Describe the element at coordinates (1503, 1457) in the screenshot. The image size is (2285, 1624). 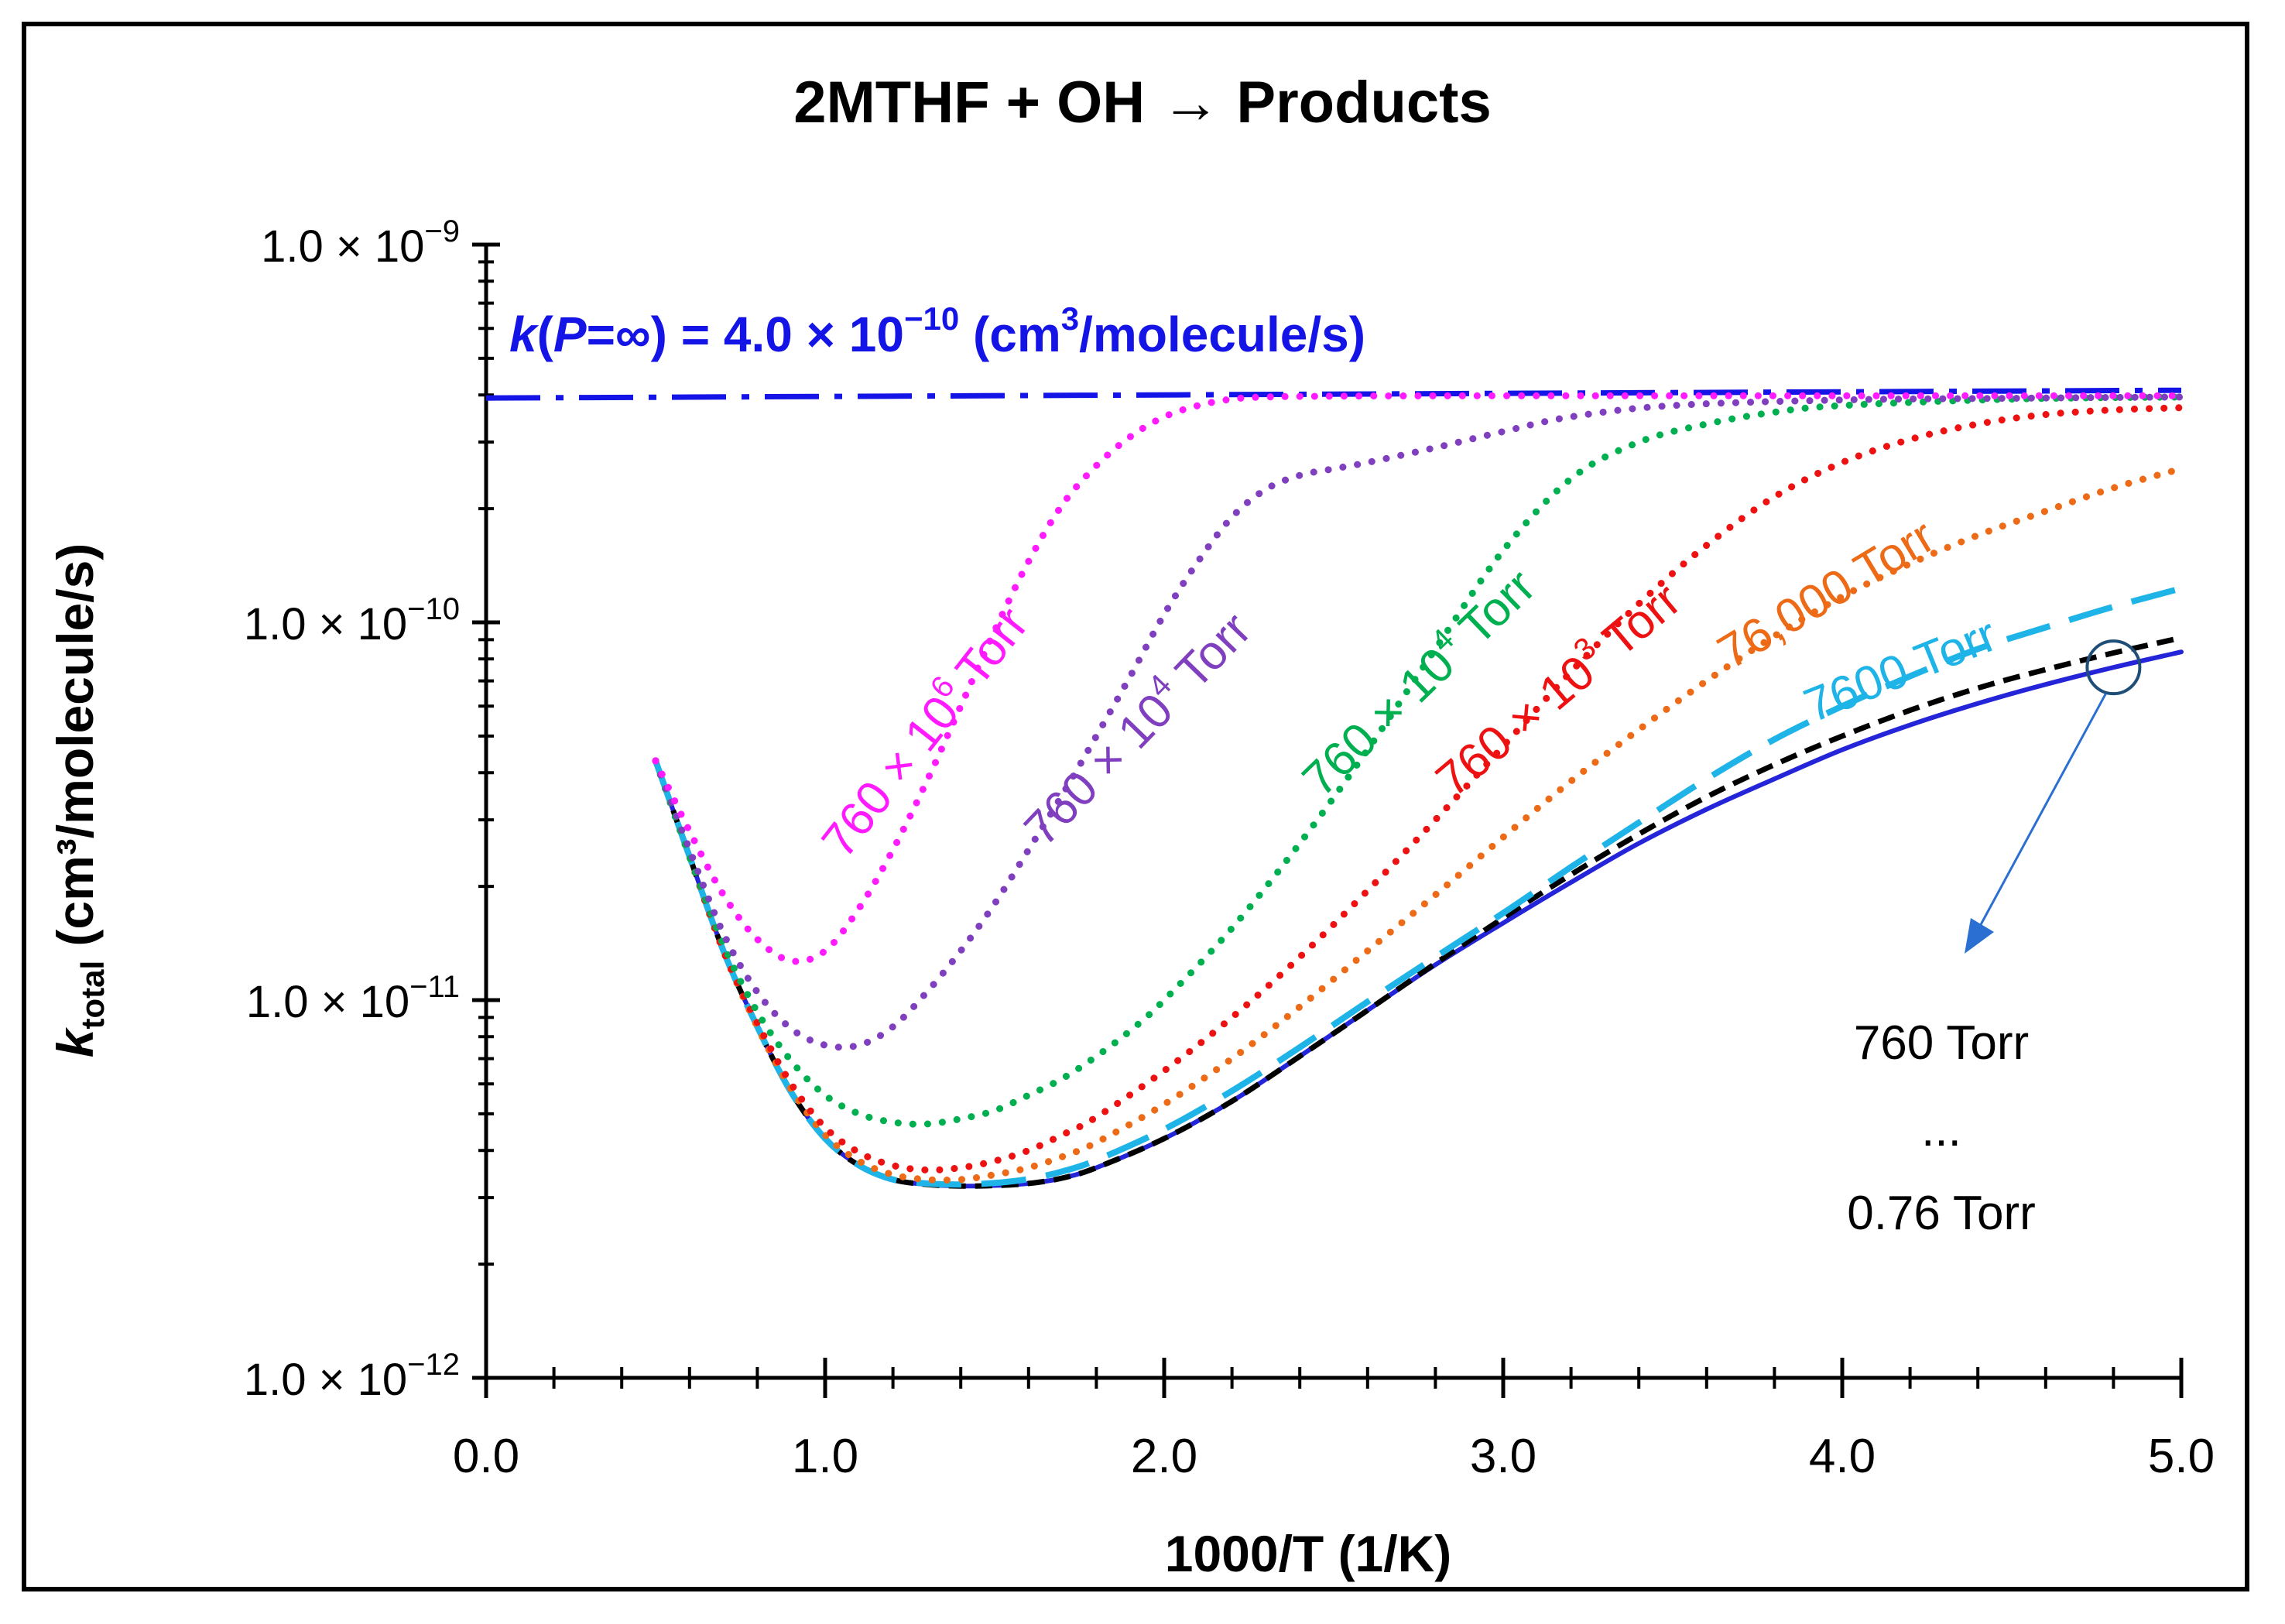
I see `x-tick-label: 3.0` at that location.